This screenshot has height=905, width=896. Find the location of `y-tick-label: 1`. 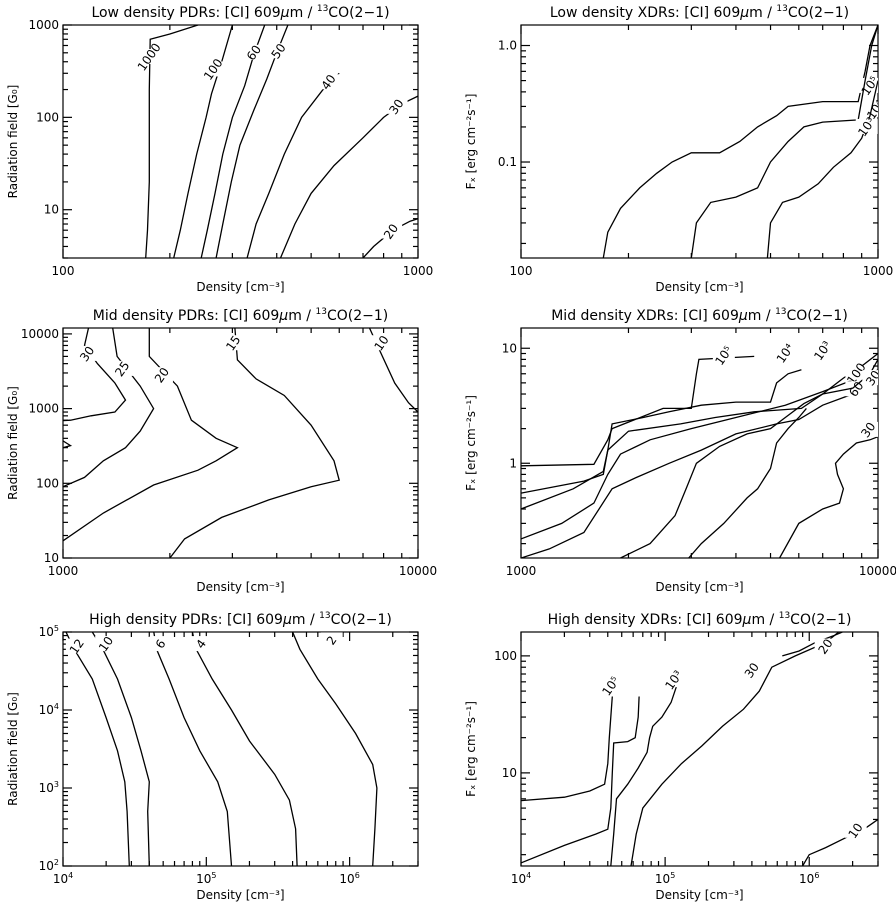

y-tick-label: 1 is located at coordinates (513, 463).